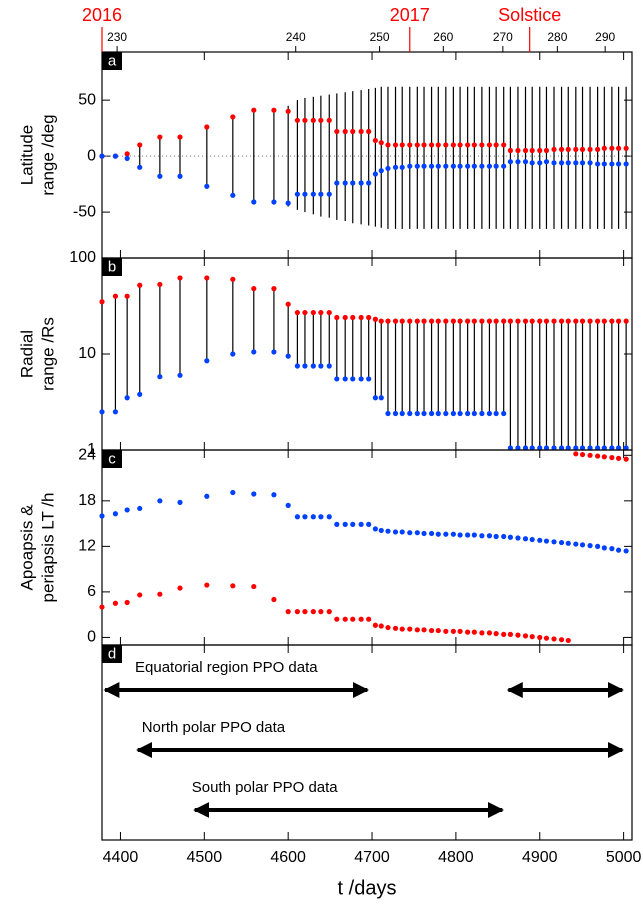 The width and height of the screenshot is (643, 905). What do you see at coordinates (214, 727) in the screenshot?
I see `arrow-label: North polar PPO data` at bounding box center [214, 727].